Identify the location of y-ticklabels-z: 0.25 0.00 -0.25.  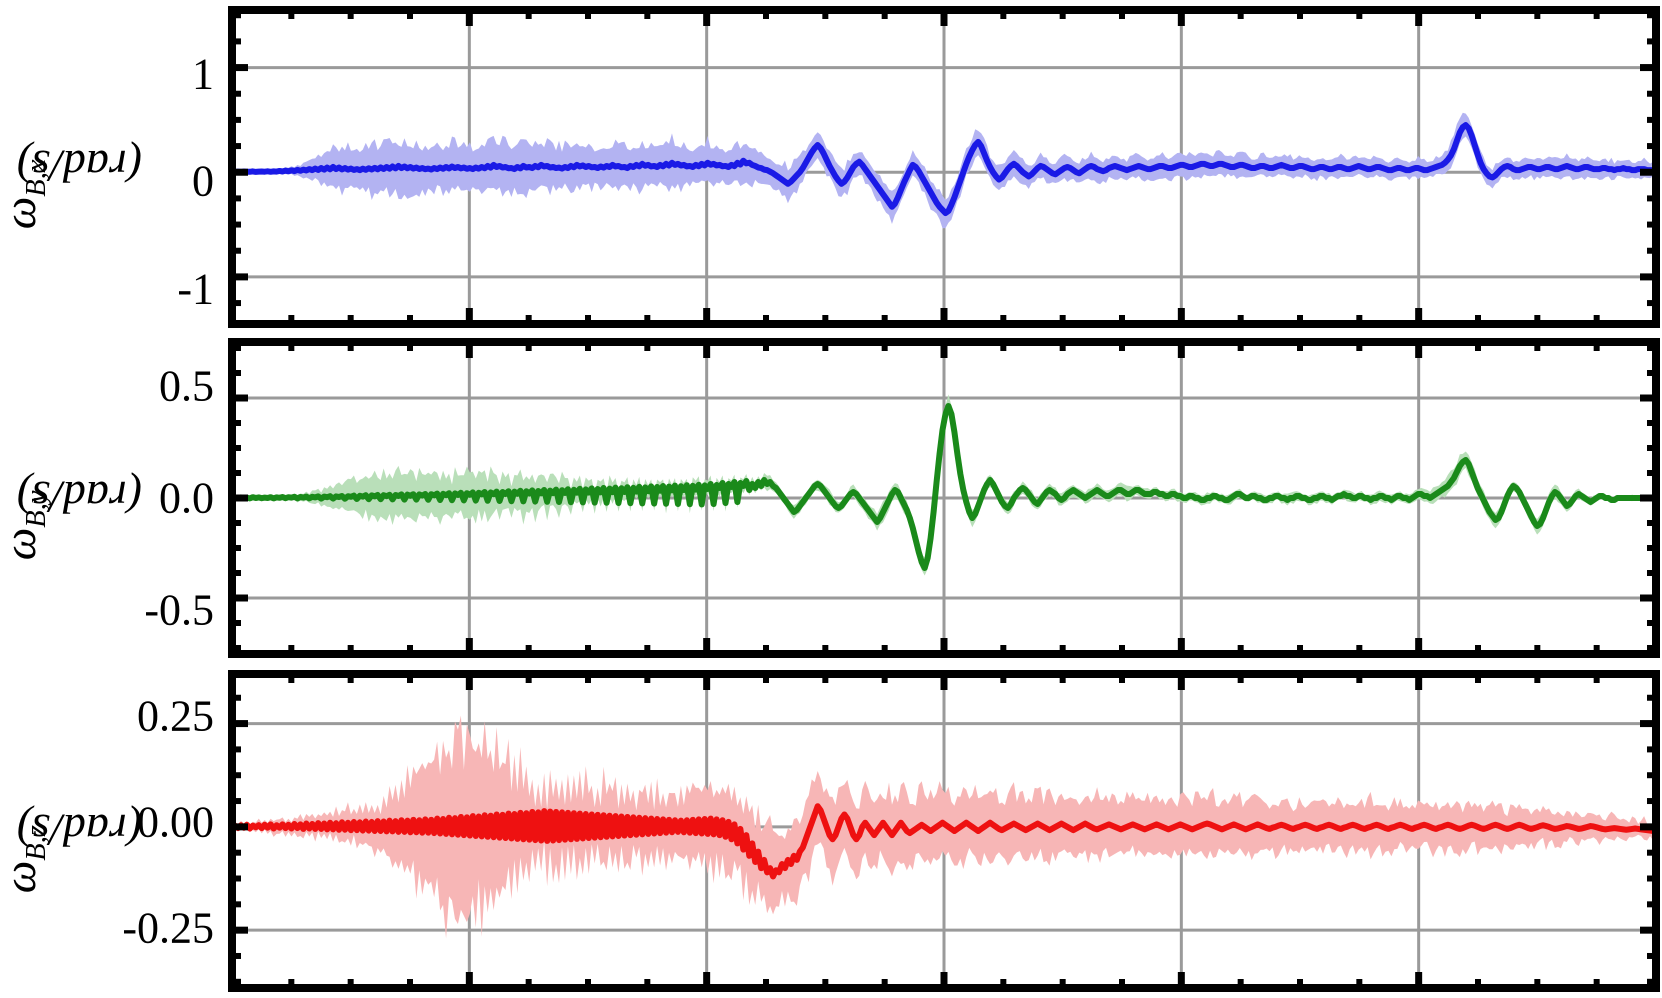
(141, 831).